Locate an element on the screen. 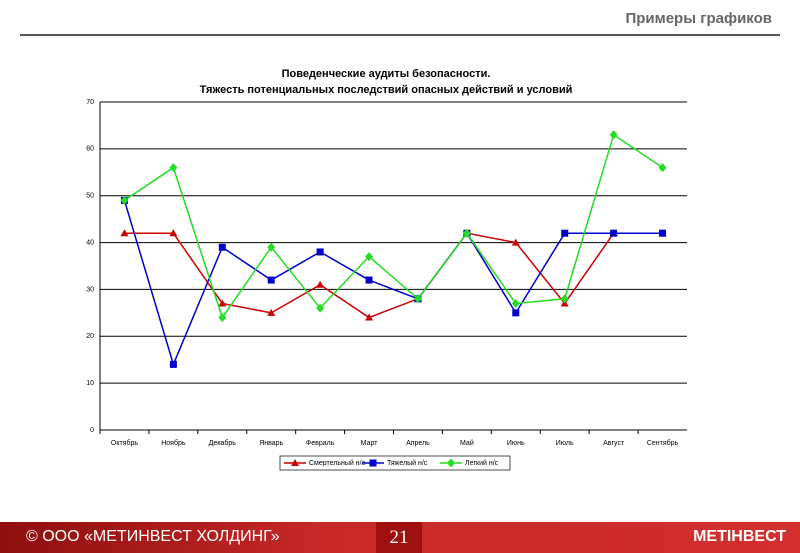  header-rule is located at coordinates (400, 35).